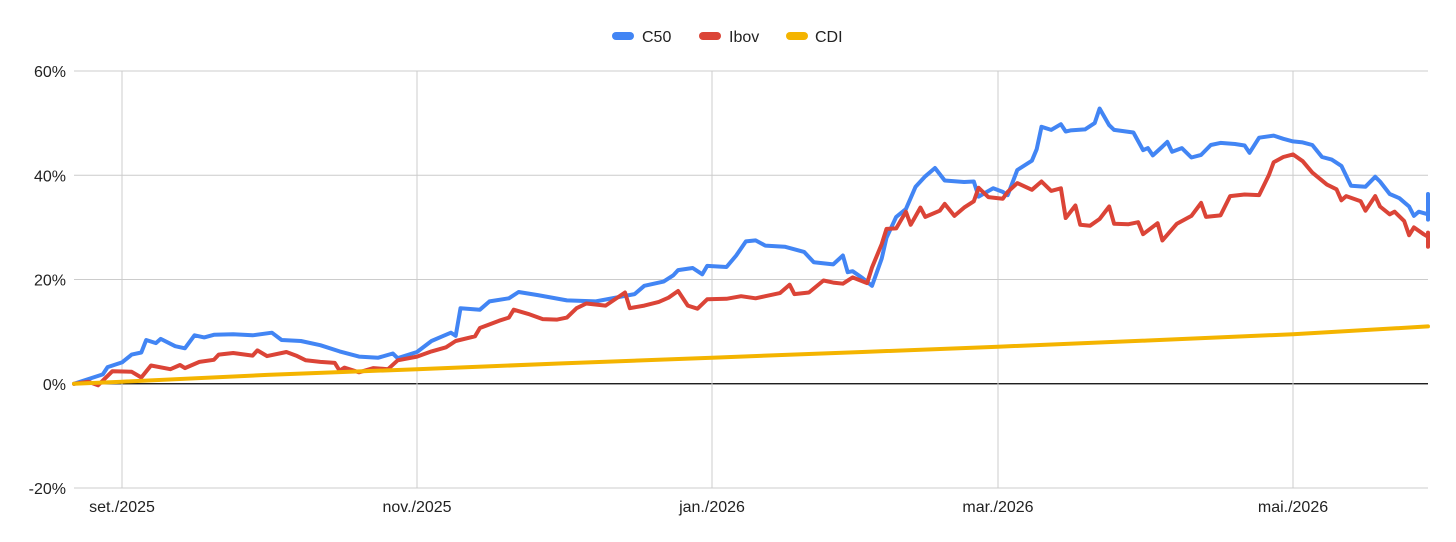 This screenshot has width=1456, height=542. Describe the element at coordinates (710, 36) in the screenshot. I see `legend-swatch-ibov` at that location.